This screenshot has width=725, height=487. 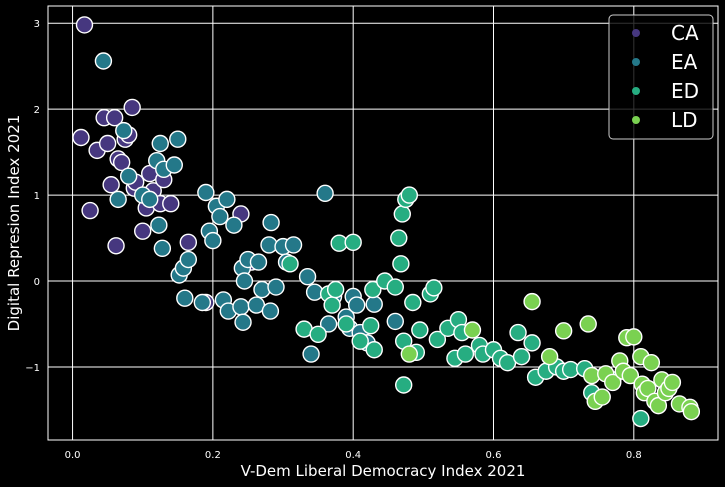 I want to click on legend-label-ed: ED, so click(x=685, y=91).